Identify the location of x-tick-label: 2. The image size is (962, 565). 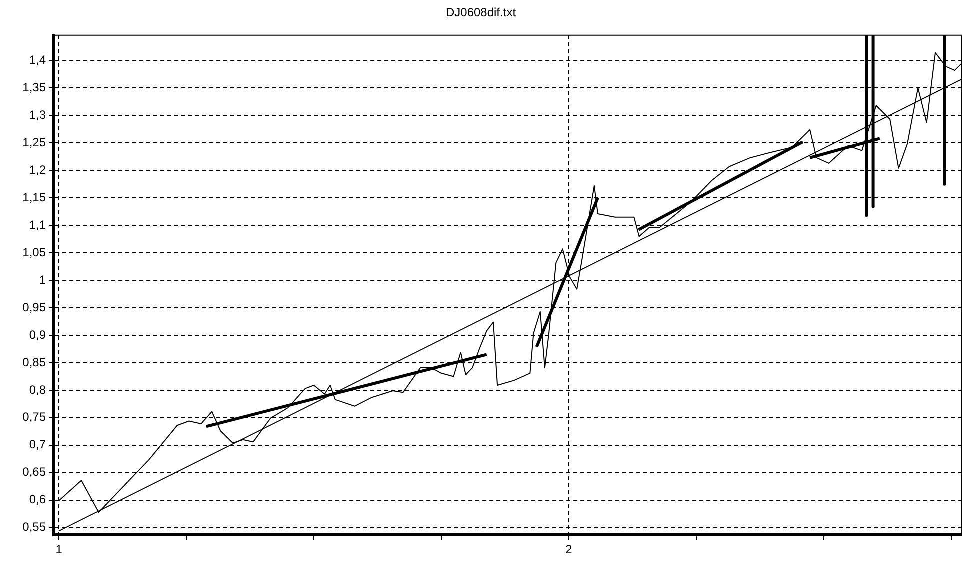
(569, 549).